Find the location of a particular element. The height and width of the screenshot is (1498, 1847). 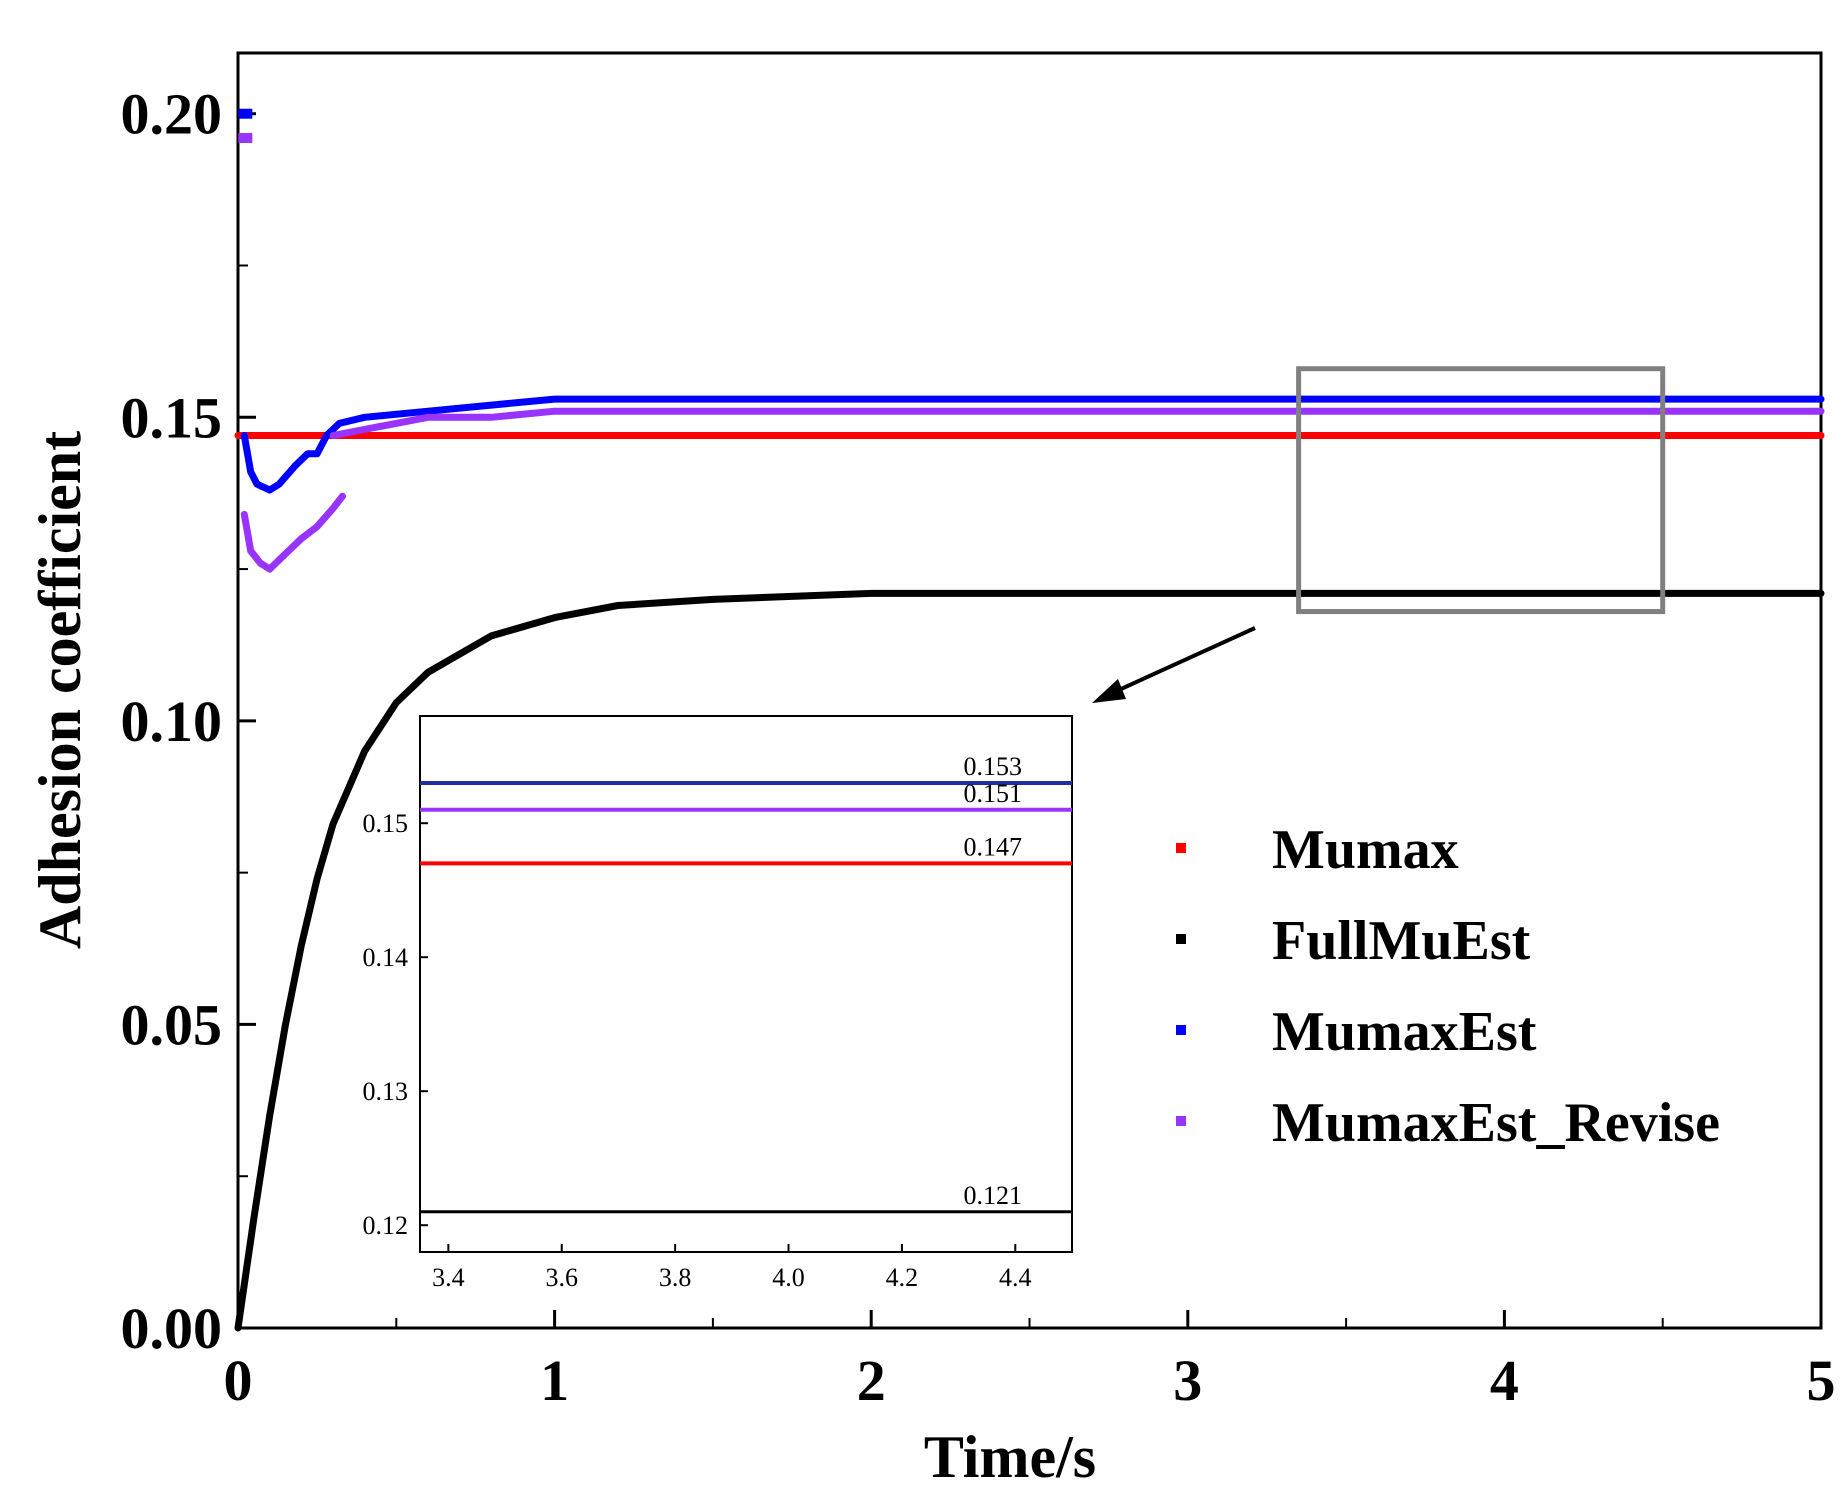

x-tick-label: 4 is located at coordinates (1504, 1380).